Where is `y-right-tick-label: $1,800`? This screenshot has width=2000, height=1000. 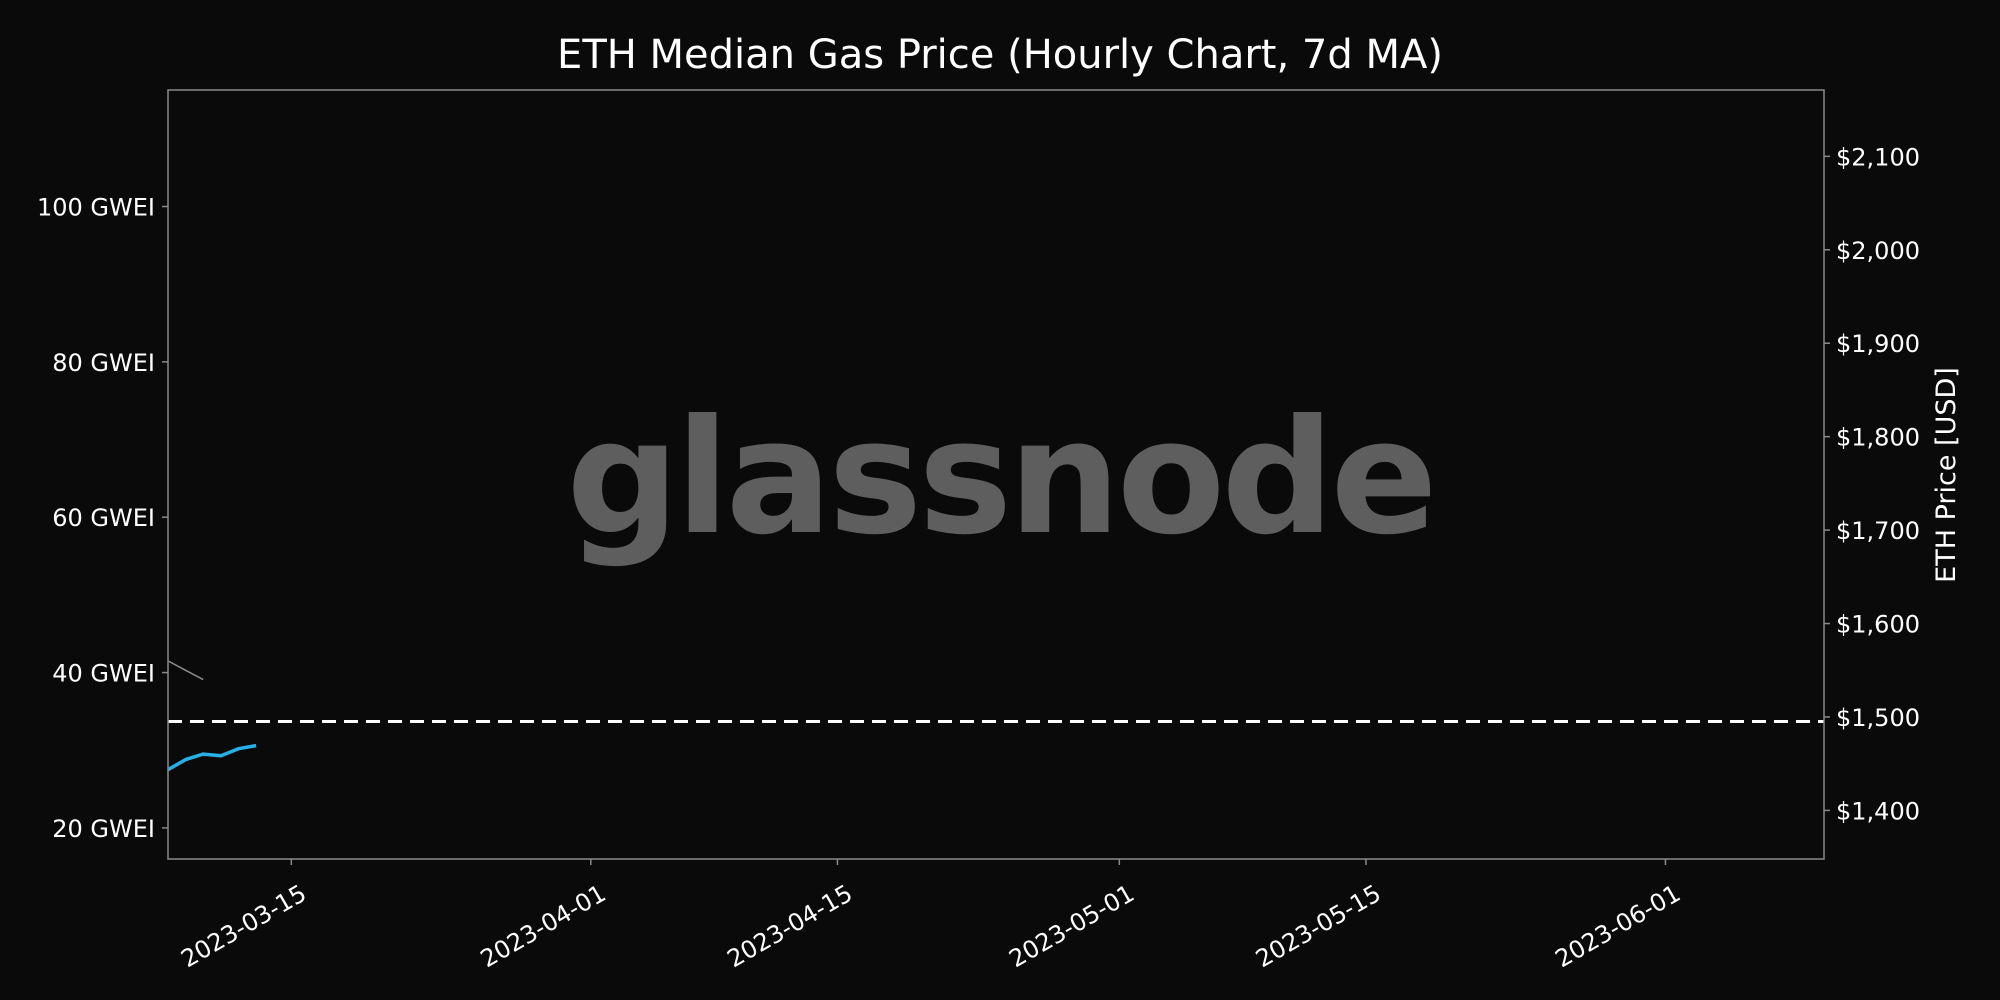 y-right-tick-label: $1,800 is located at coordinates (1878, 438).